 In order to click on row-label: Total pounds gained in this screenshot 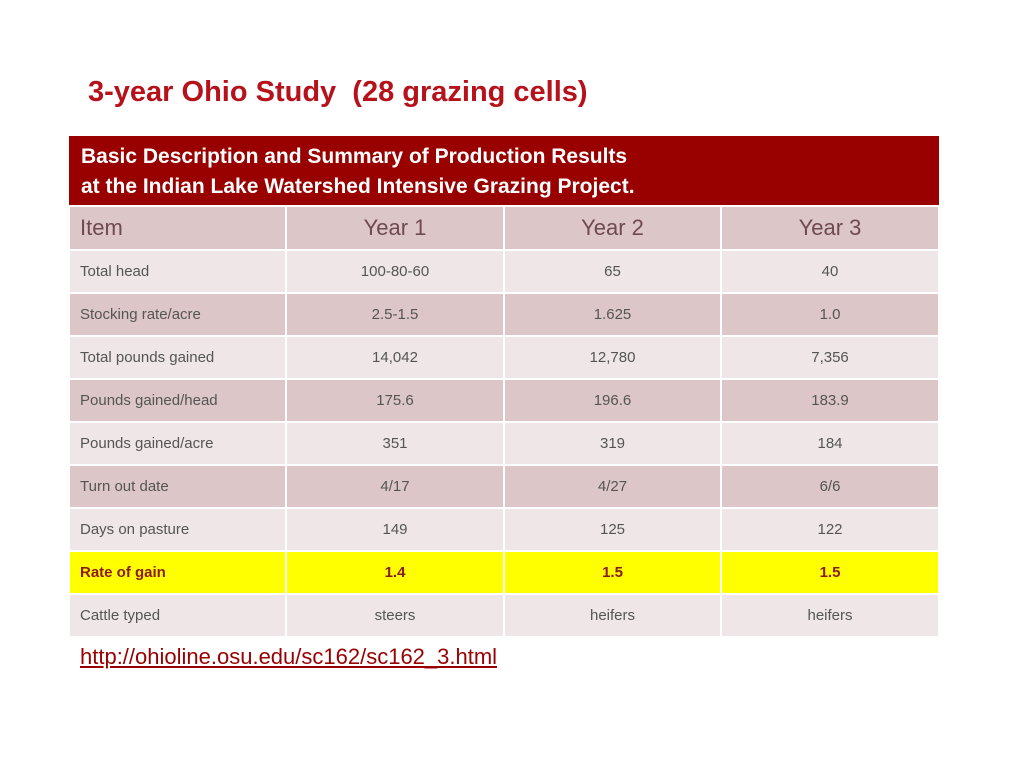, I will do `click(177, 357)`.